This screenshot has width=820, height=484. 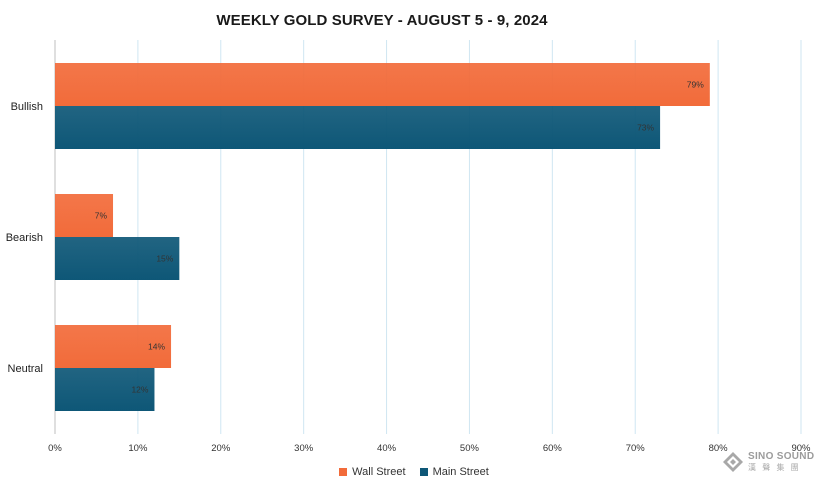 What do you see at coordinates (387, 448) in the screenshot?
I see `x-tick-label-40: 40%` at bounding box center [387, 448].